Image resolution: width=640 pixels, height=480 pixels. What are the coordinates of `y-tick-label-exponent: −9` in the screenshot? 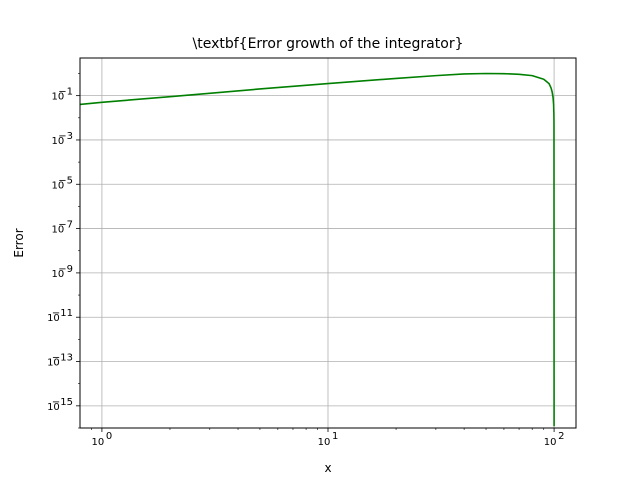 It's located at (65, 269).